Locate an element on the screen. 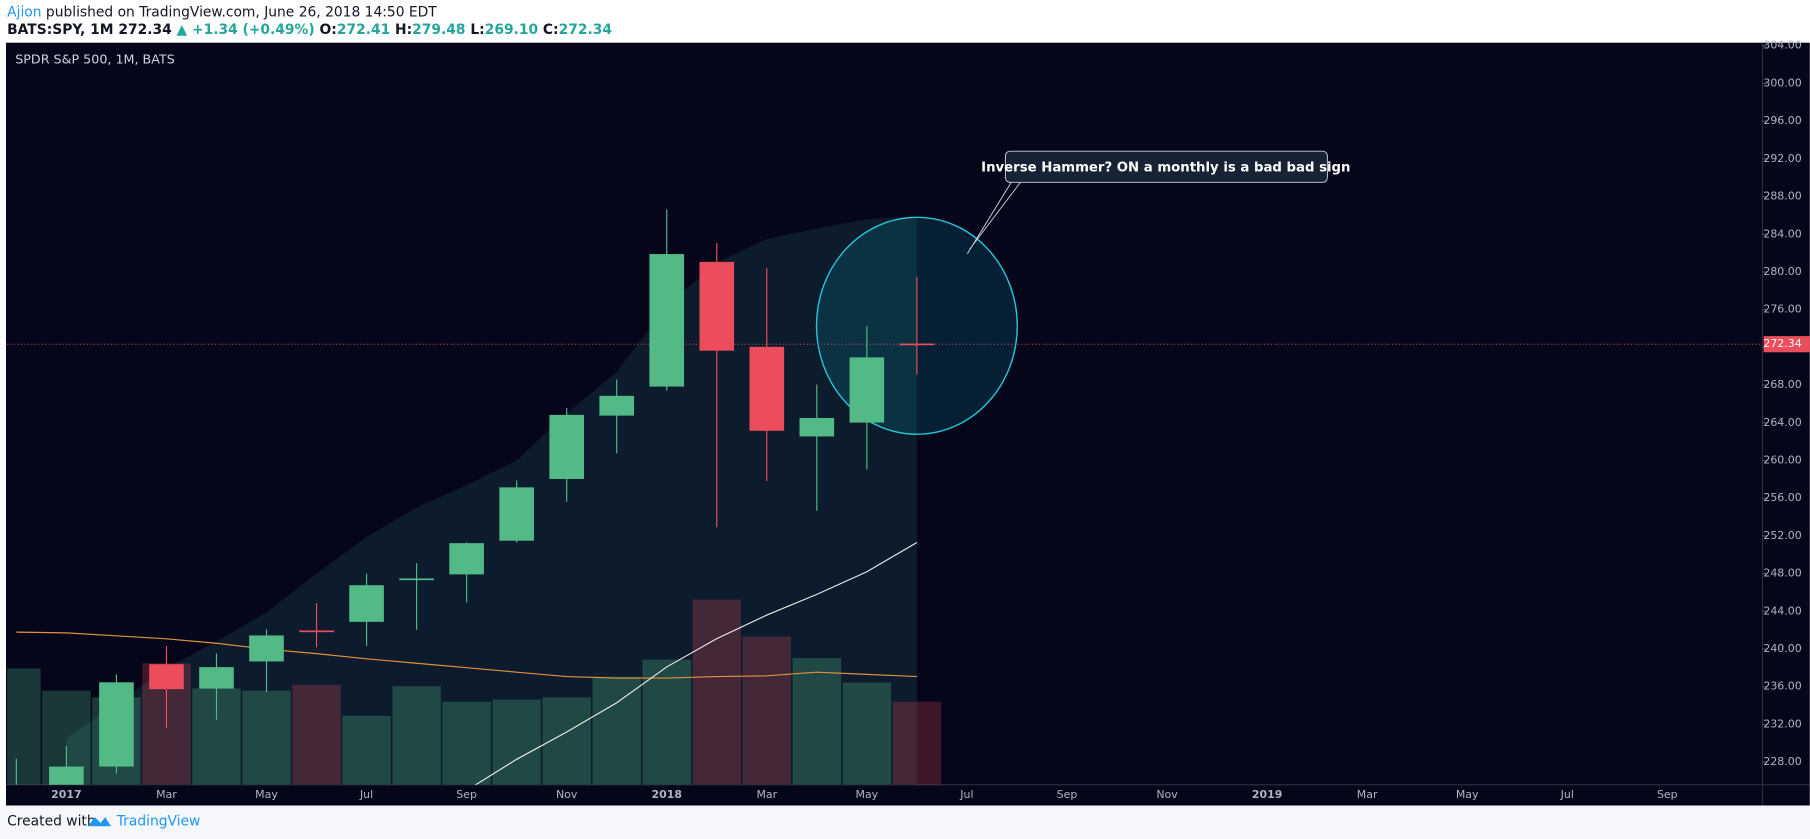 The height and width of the screenshot is (839, 1810). price-ma-line is located at coordinates (696, 663).